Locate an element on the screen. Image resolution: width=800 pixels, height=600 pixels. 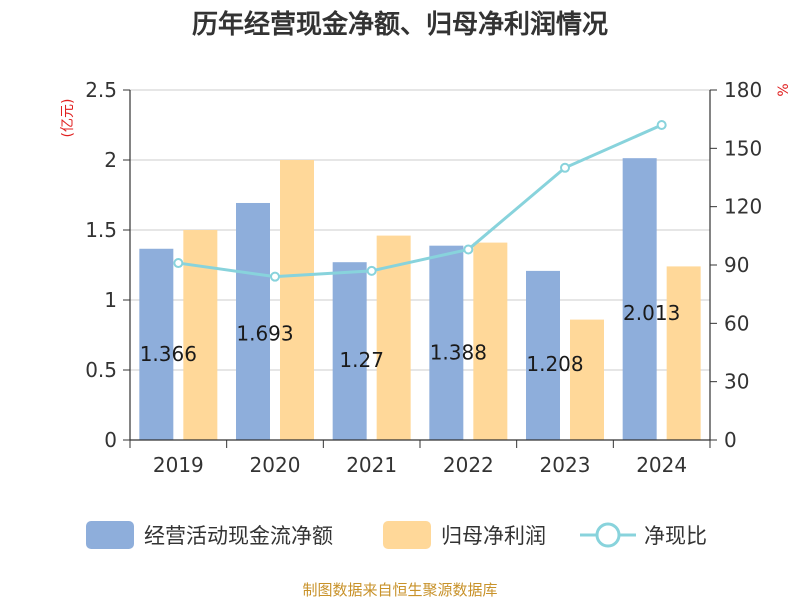
x-tick-label: 2019 is located at coordinates (178, 465).